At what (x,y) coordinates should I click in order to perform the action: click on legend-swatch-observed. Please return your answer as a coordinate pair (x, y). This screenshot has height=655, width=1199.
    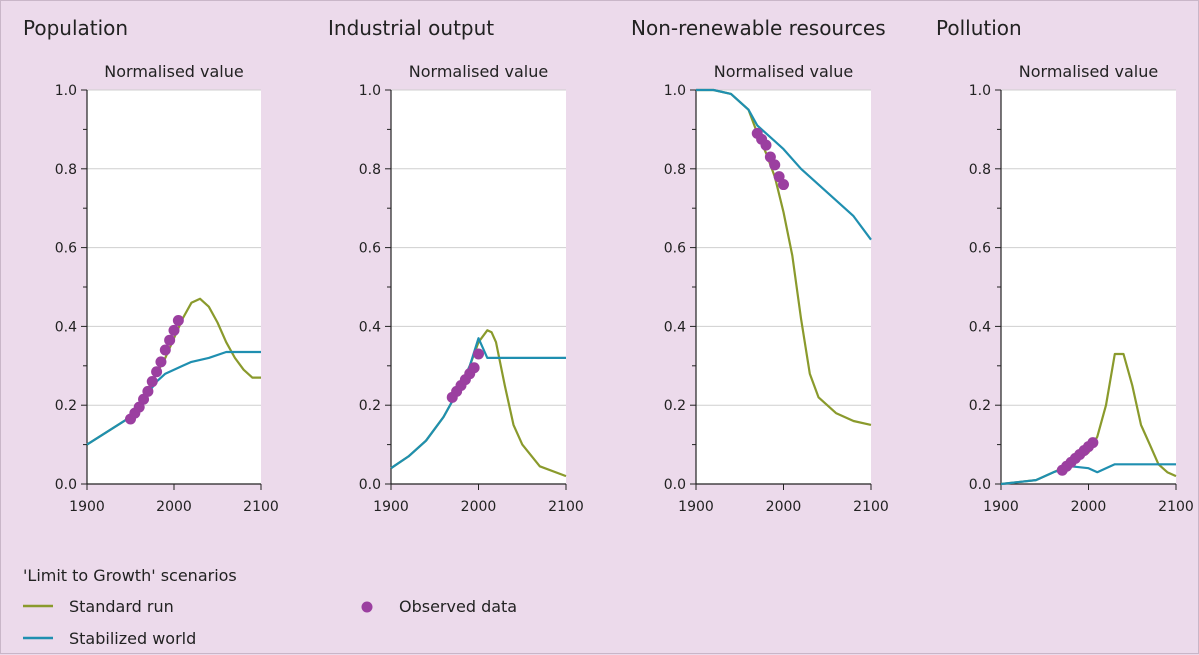
    Looking at the image, I should click on (367, 607).